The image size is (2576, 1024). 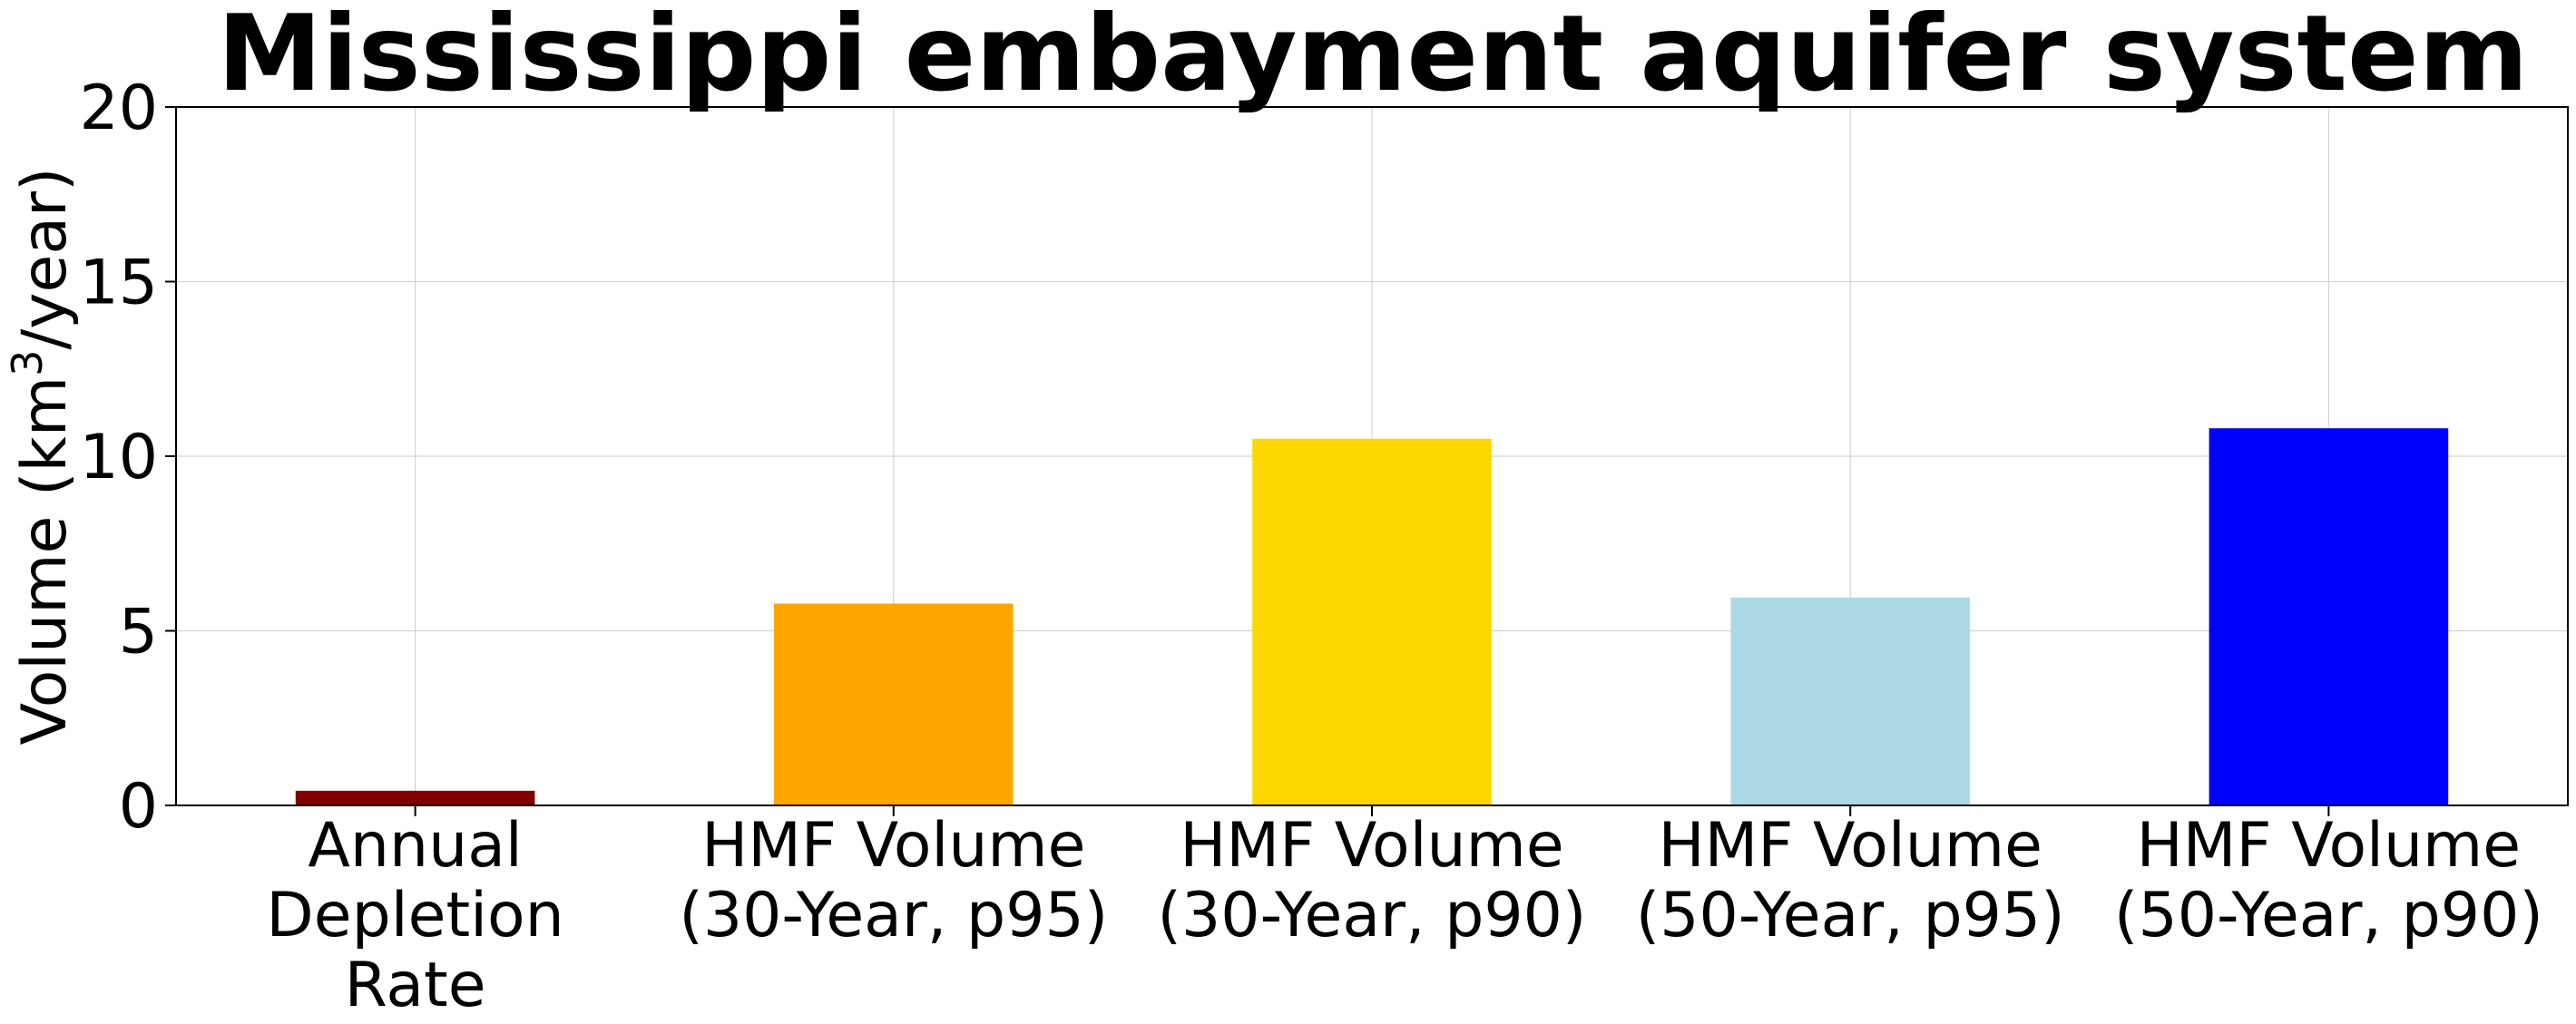 I want to click on y-axis-label: Volume (km3/year), so click(x=42, y=456).